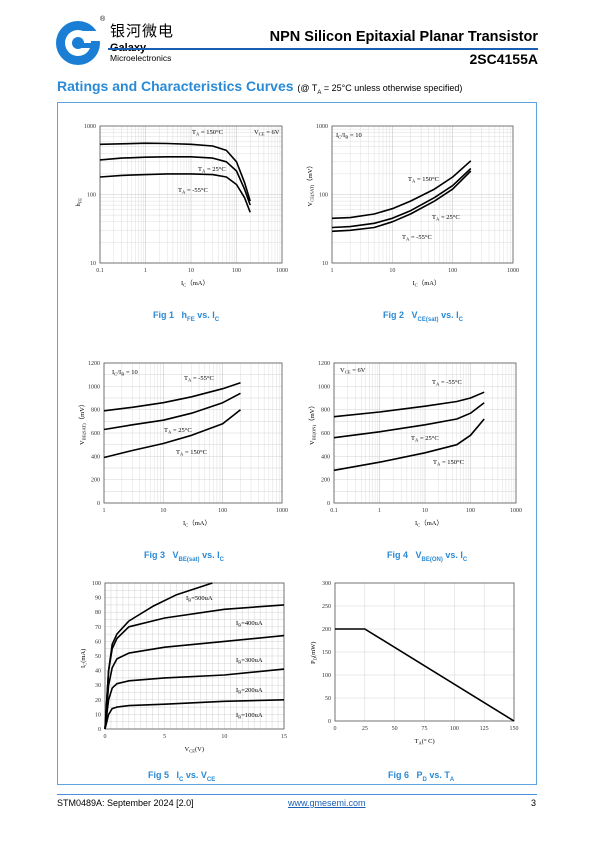  I want to click on fig6-xtick-label: 50, so click(395, 729).